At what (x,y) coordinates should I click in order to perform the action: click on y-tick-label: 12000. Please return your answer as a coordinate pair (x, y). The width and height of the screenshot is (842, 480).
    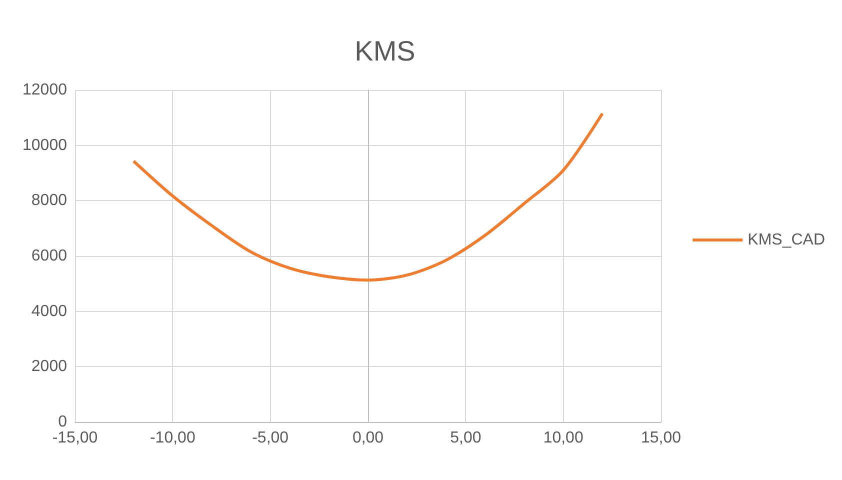
    Looking at the image, I should click on (45, 90).